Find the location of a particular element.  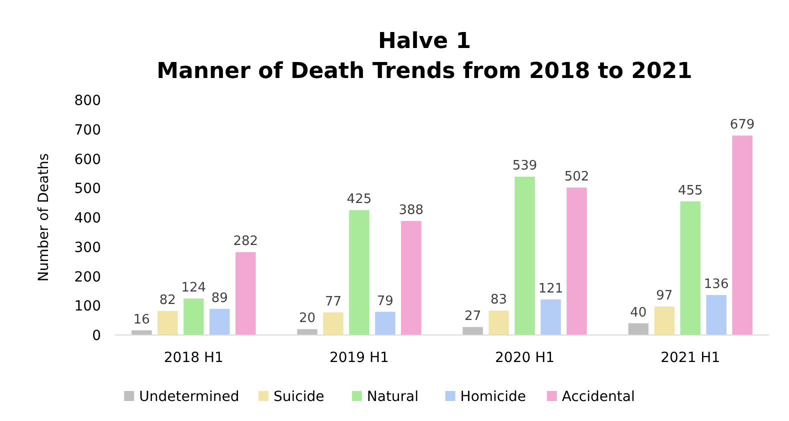

legend-label: Suicide is located at coordinates (299, 397).